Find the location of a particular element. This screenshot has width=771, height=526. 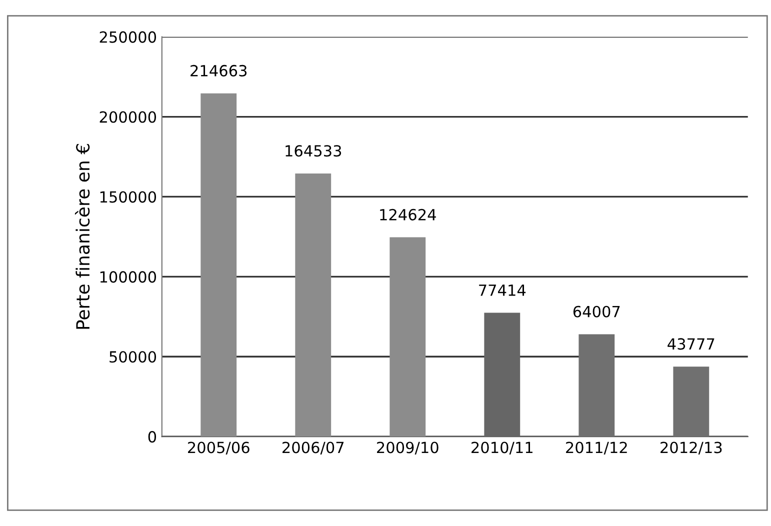

data-label: 43777 is located at coordinates (691, 344).